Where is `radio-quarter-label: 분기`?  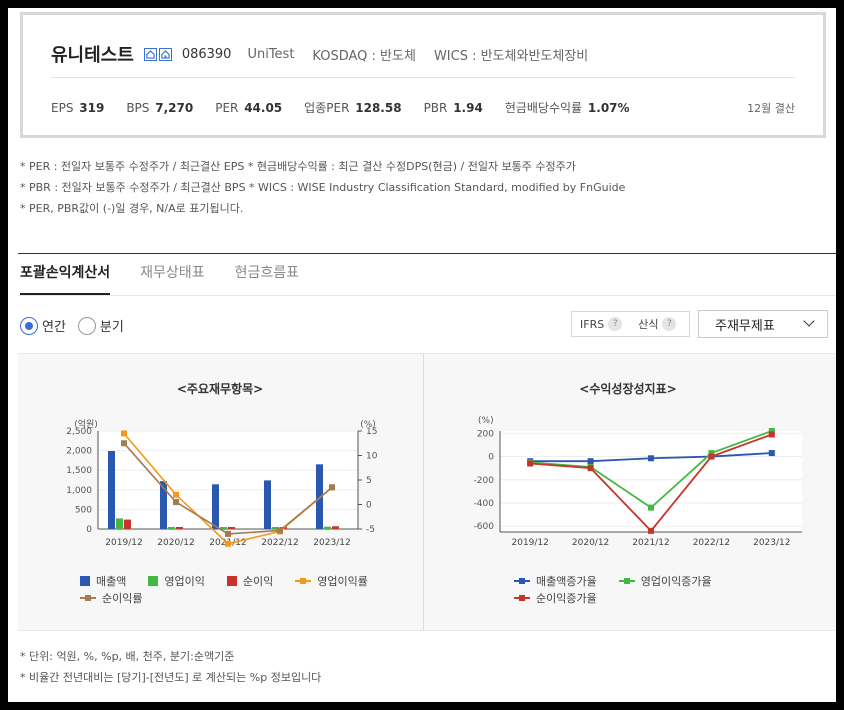
radio-quarter-label: 분기 is located at coordinates (111, 327).